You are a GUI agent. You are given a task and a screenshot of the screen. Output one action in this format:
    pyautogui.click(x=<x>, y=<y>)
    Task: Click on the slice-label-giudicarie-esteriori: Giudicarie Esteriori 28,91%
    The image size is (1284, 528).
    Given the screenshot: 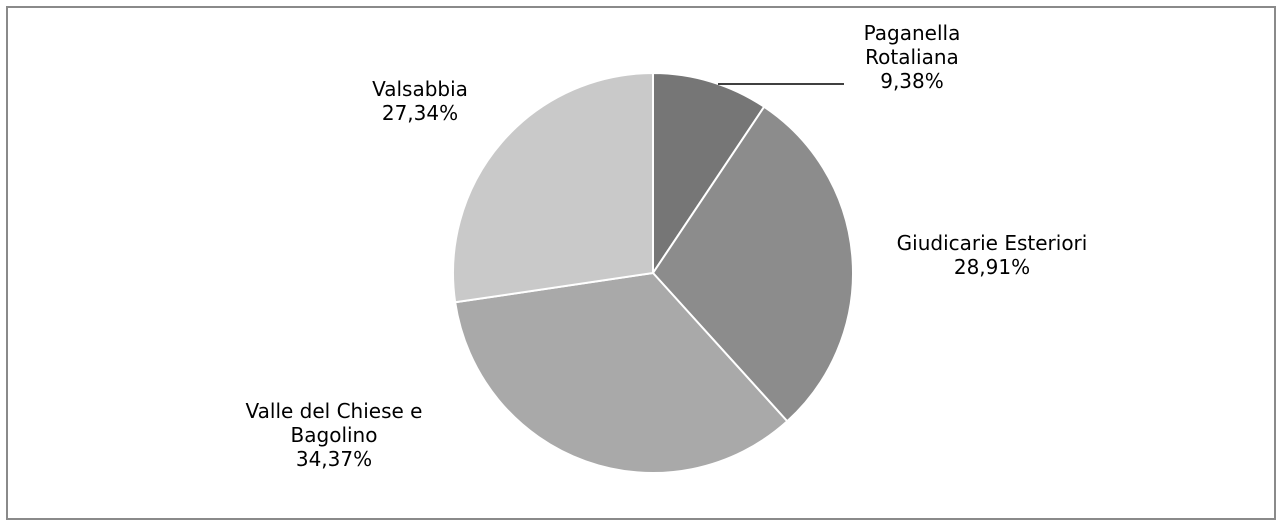 What is the action you would take?
    pyautogui.click(x=992, y=255)
    